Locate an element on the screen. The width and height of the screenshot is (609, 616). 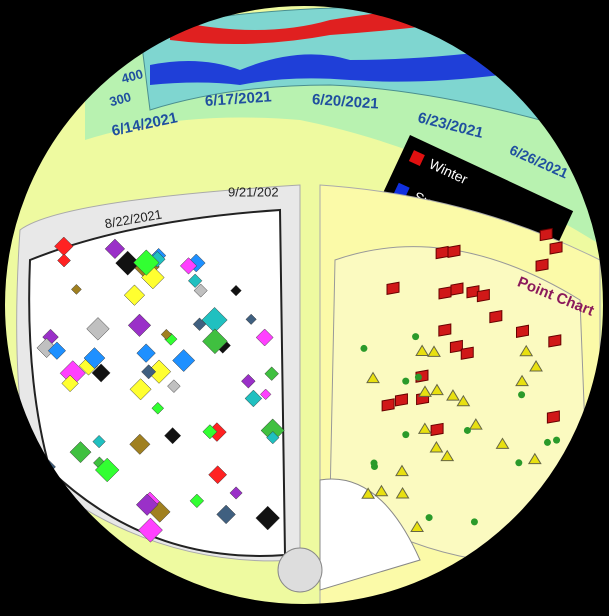
x-tick-label: 6/20/2021 is located at coordinates (345, 102).